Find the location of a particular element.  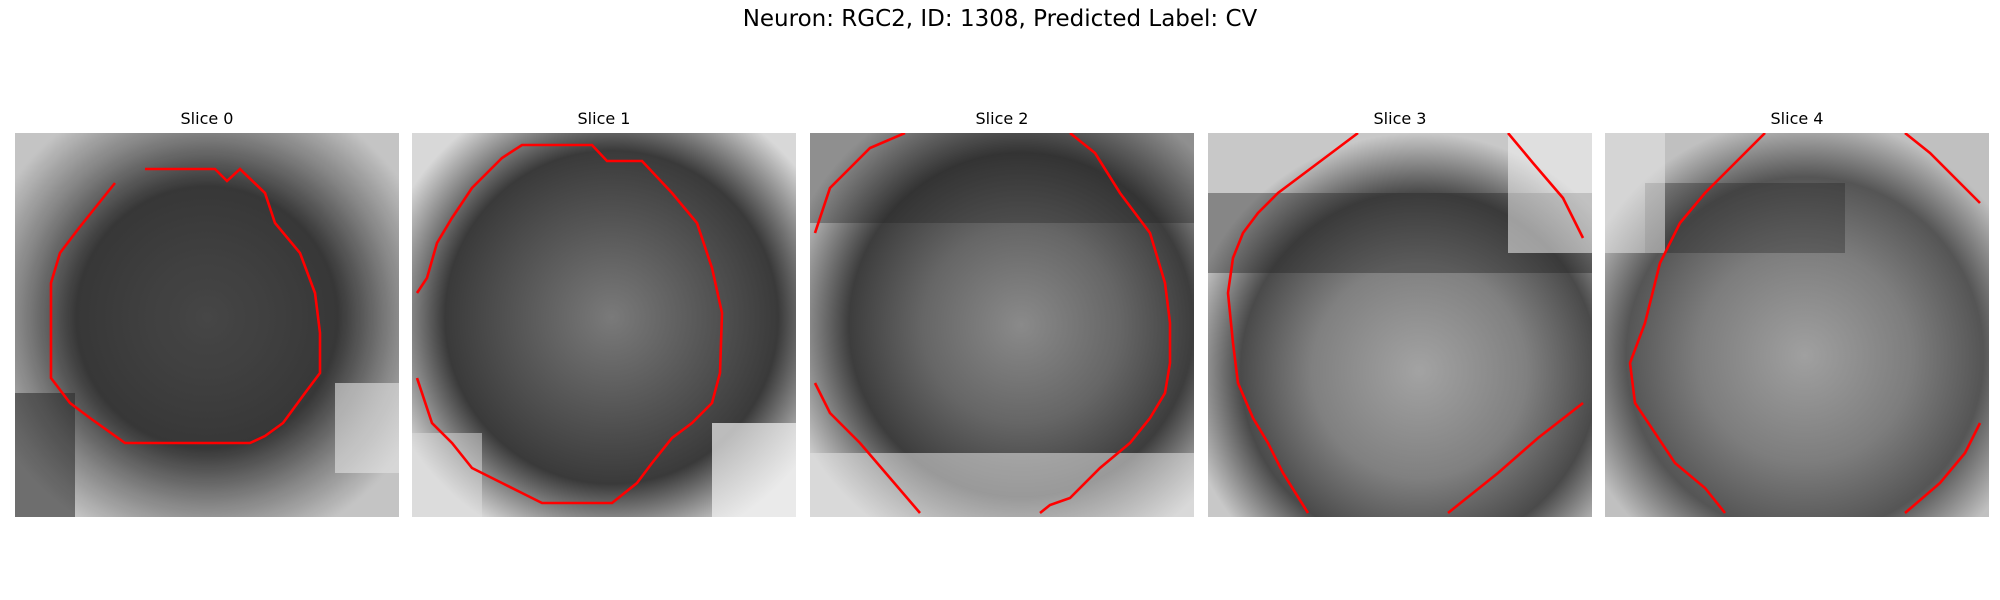

panel-slice-1: Slice 1 is located at coordinates (604, 312).